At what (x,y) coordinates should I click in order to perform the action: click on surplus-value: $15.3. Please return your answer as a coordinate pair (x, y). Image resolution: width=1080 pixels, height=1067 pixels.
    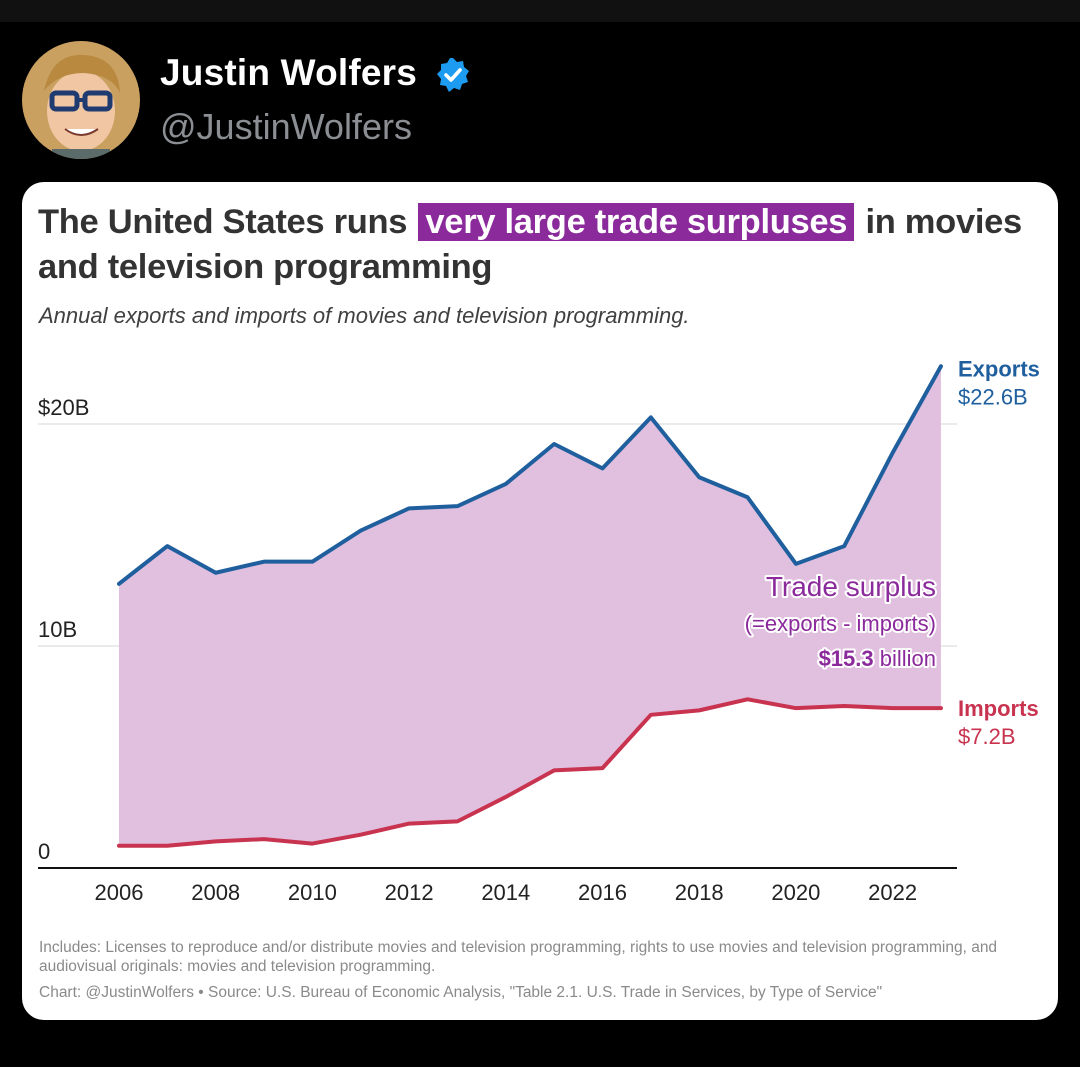
    Looking at the image, I should click on (846, 658).